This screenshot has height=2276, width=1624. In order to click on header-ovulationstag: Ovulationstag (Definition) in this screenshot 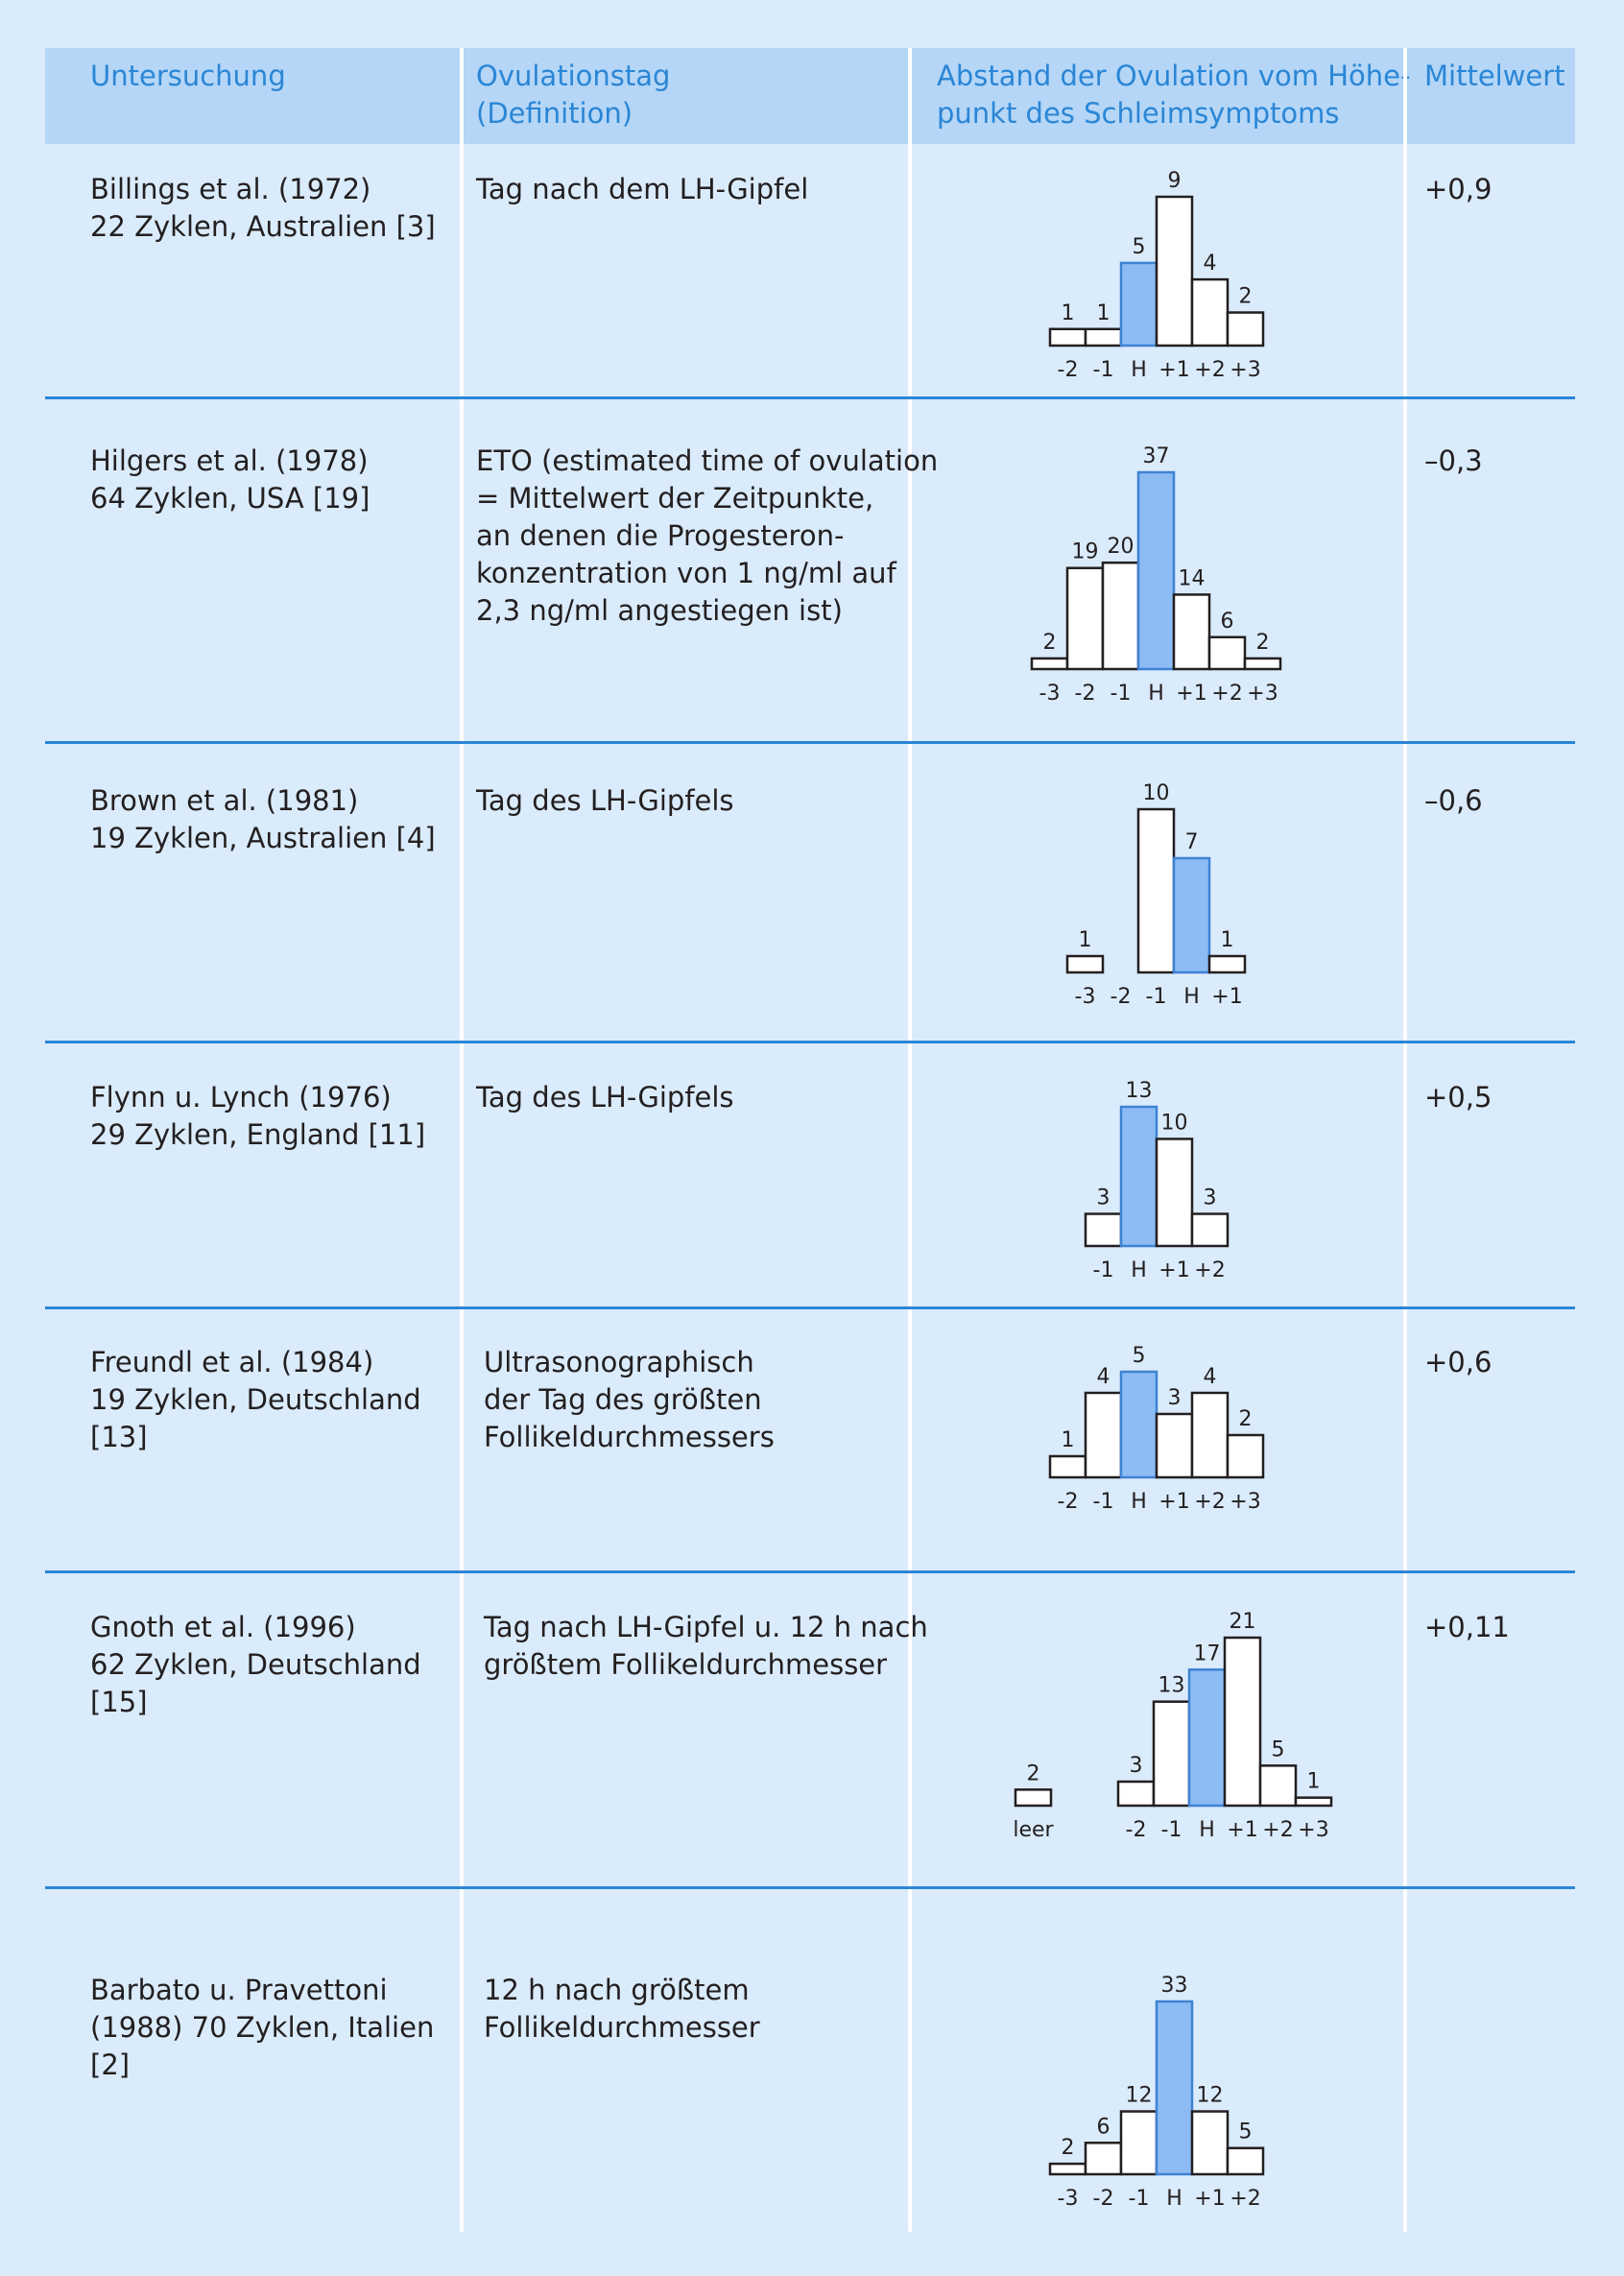, I will do `click(573, 95)`.